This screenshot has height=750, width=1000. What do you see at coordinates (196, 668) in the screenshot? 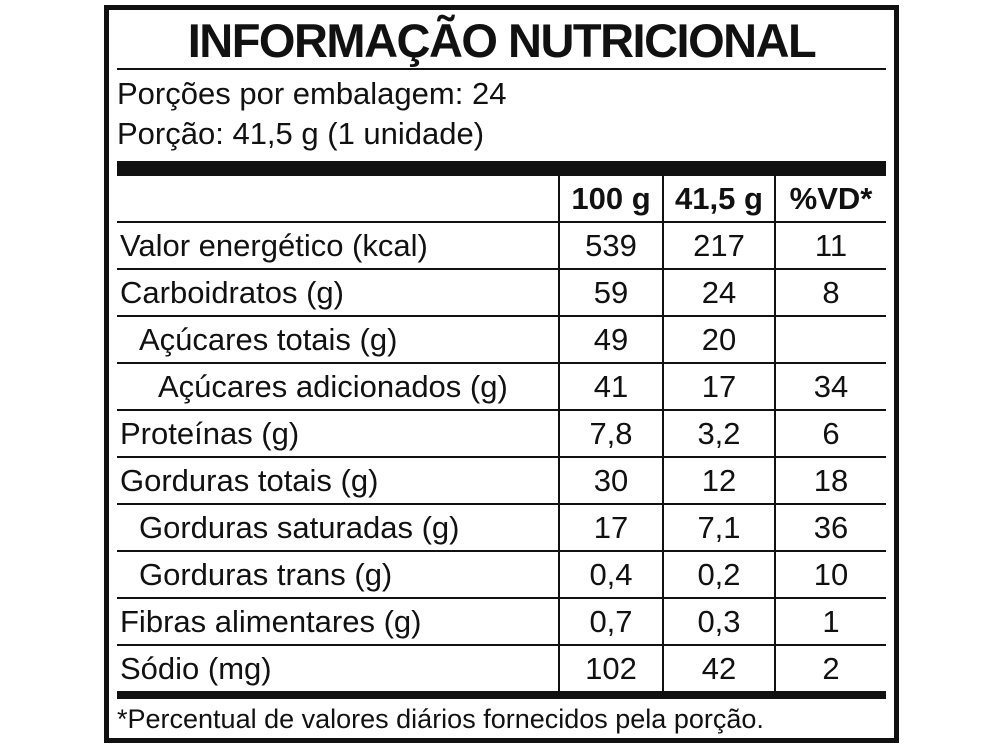
I see `nutrient-name: Sódio (mg)` at bounding box center [196, 668].